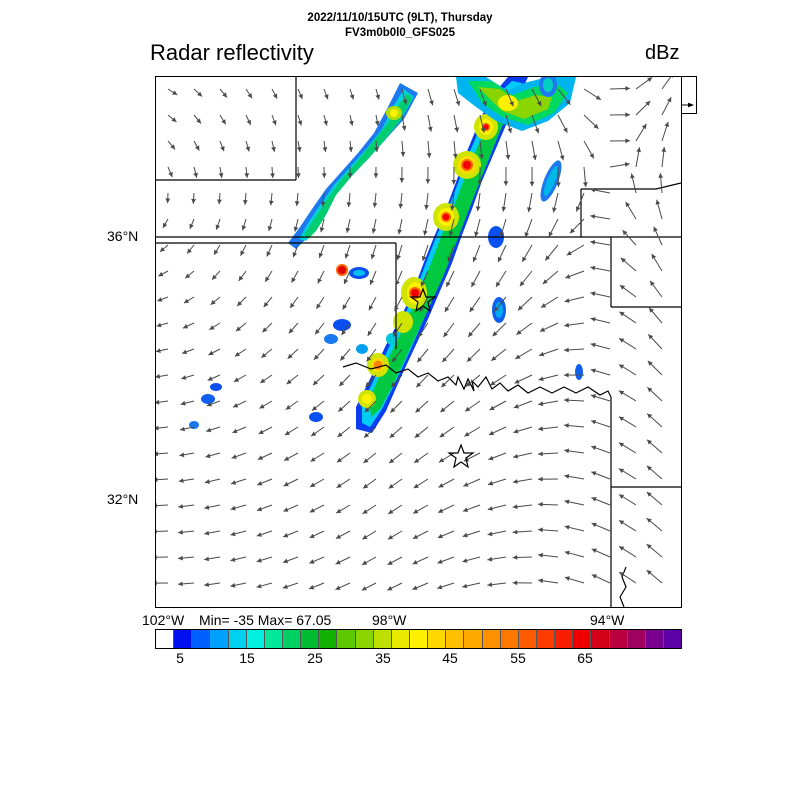 Image resolution: width=800 pixels, height=800 pixels. I want to click on axis-label-lon-98w: 98°W, so click(389, 620).